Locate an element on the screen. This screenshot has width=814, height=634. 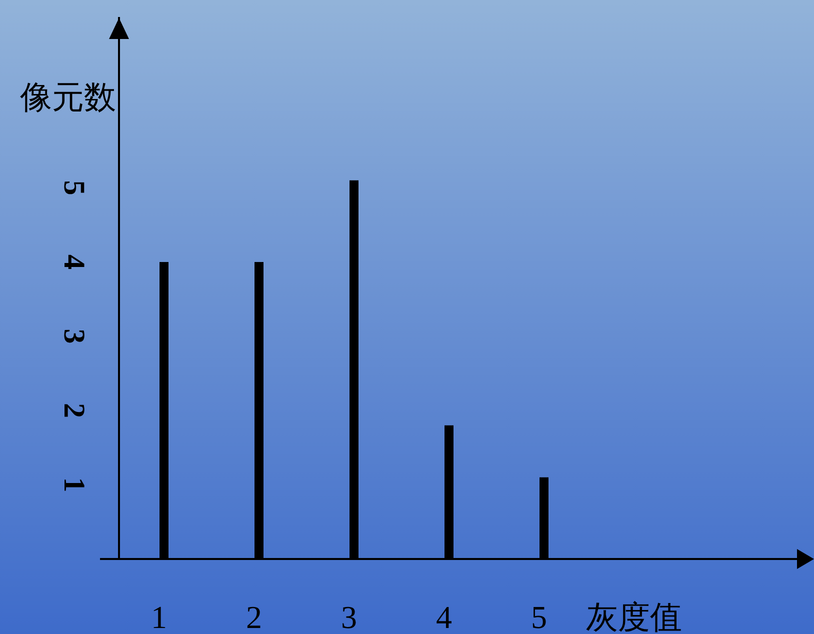
x-tick-label: 4 is located at coordinates (444, 616).